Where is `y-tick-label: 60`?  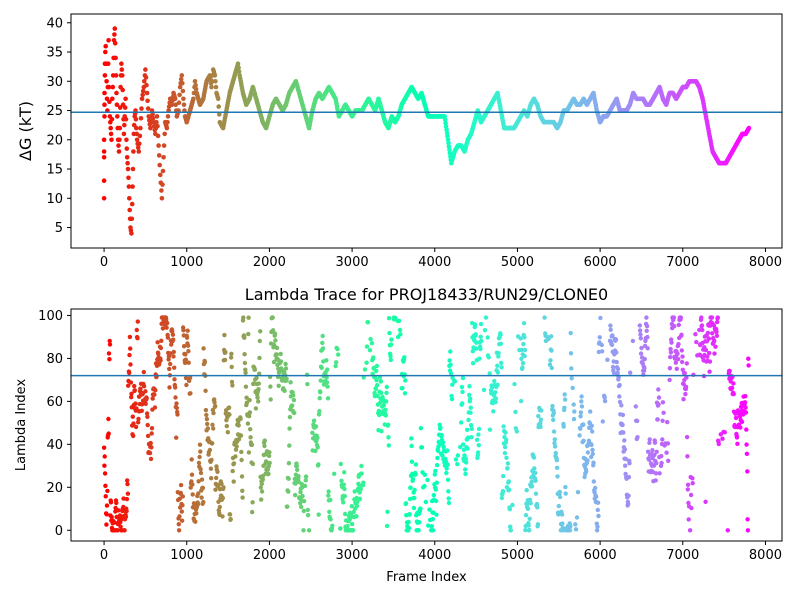 y-tick-label: 60 is located at coordinates (54, 402).